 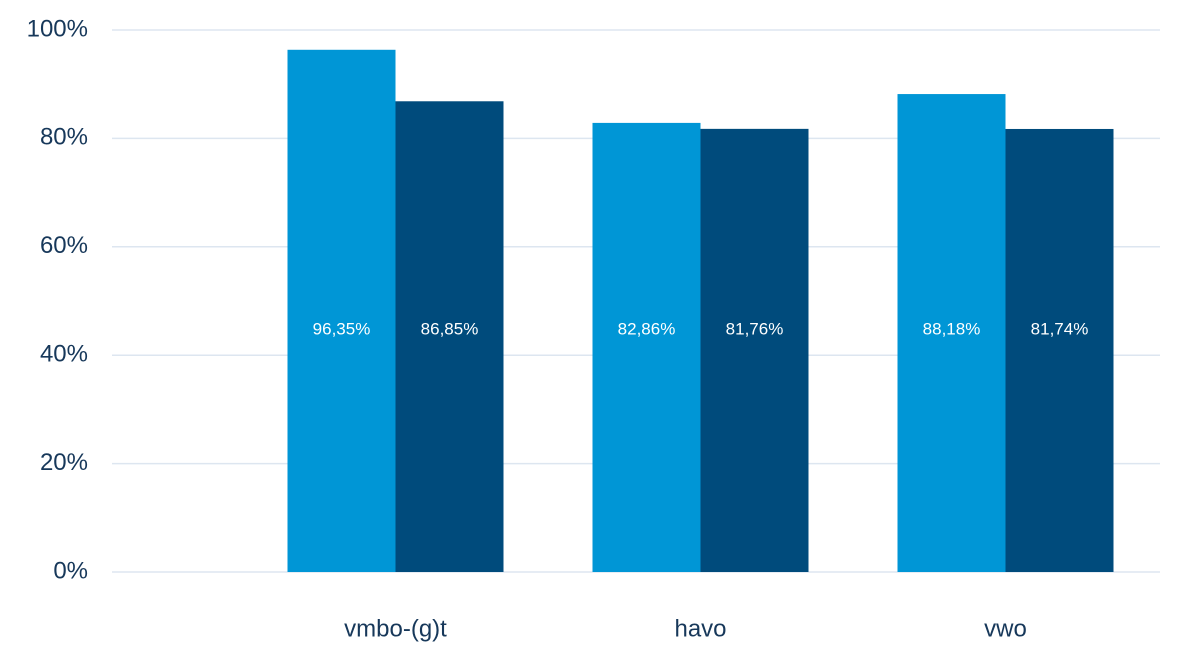 What do you see at coordinates (64, 462) in the screenshot?
I see `y-tick-label: 20%` at bounding box center [64, 462].